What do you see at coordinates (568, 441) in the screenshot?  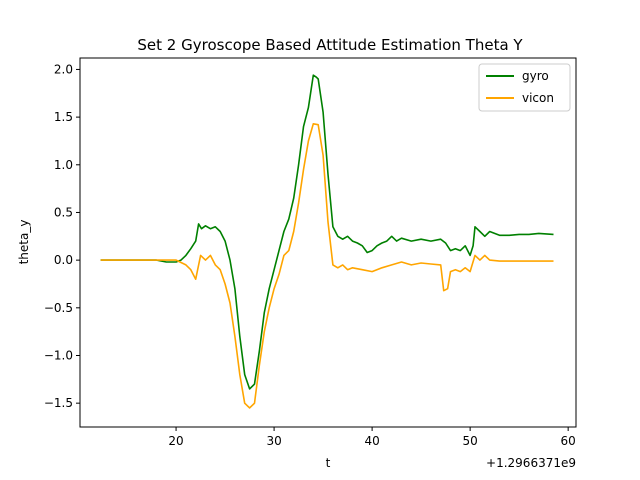 I see `x-tick-label: 60` at bounding box center [568, 441].